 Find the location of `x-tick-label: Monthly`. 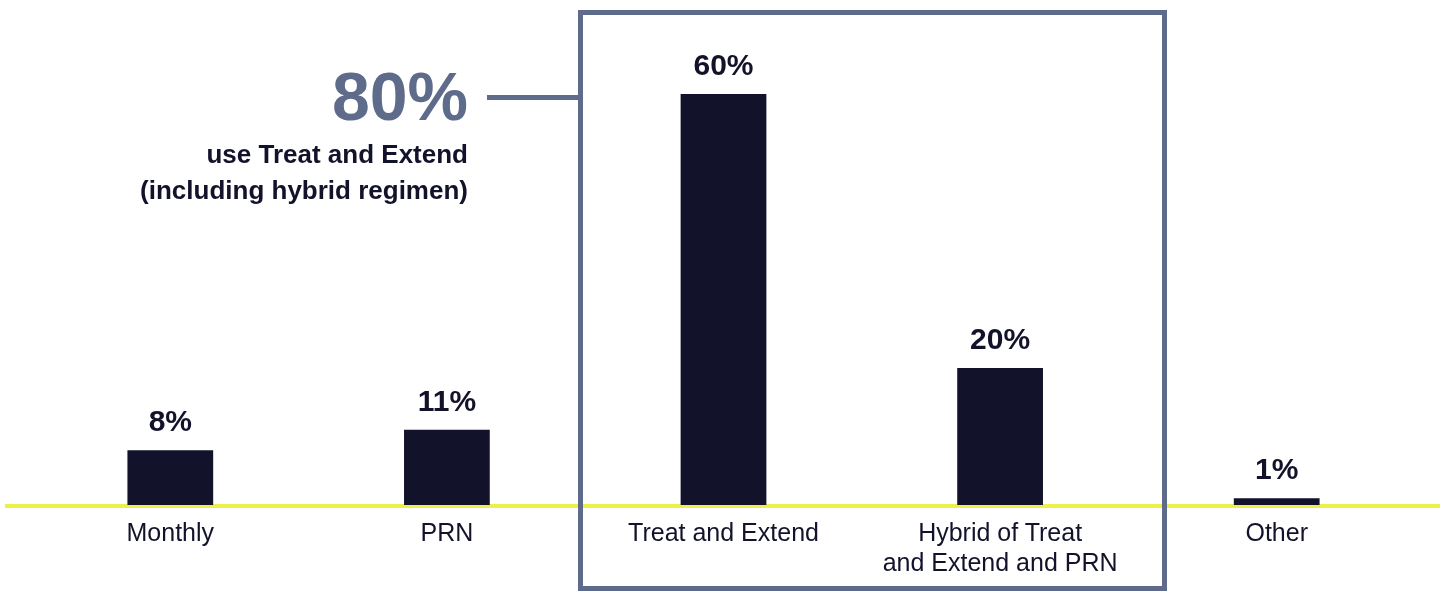

x-tick-label: Monthly is located at coordinates (170, 531).